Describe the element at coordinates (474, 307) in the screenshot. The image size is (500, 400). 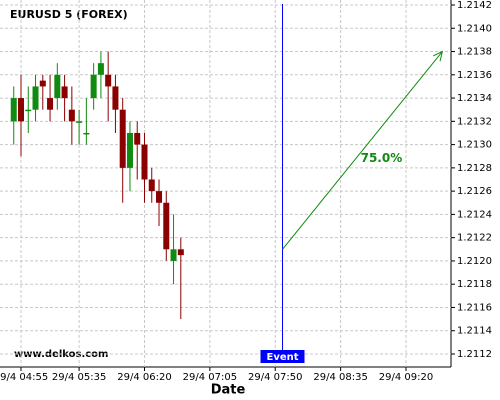
I see `y-tick-label: 1.2116` at that location.